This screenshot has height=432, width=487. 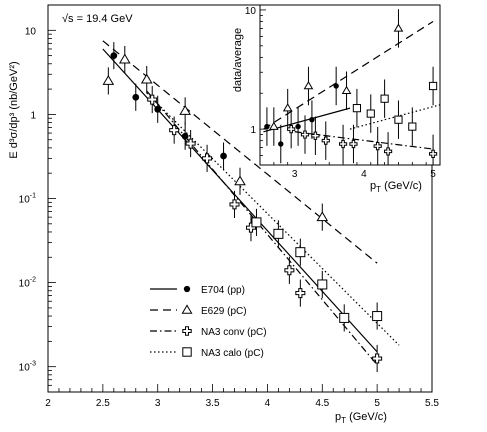 What do you see at coordinates (322, 403) in the screenshot?
I see `x-tick-label: 4.5` at bounding box center [322, 403].